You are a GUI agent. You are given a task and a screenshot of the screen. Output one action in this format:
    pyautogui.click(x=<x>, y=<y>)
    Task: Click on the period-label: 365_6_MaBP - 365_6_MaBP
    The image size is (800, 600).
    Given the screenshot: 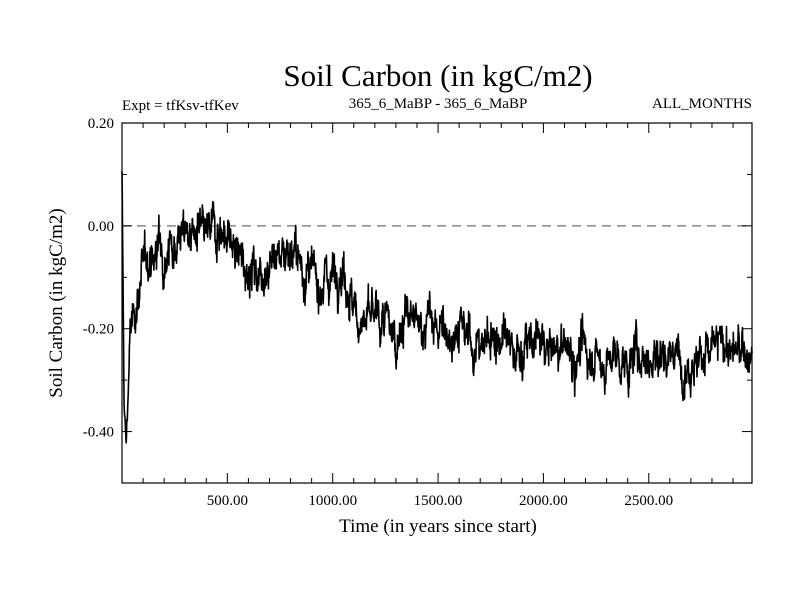 What is the action you would take?
    pyautogui.click(x=438, y=104)
    